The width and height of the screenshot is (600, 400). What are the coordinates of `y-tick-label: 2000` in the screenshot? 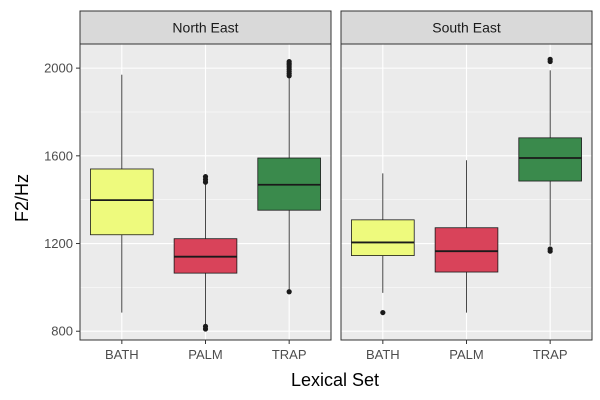 It's located at (58, 68).